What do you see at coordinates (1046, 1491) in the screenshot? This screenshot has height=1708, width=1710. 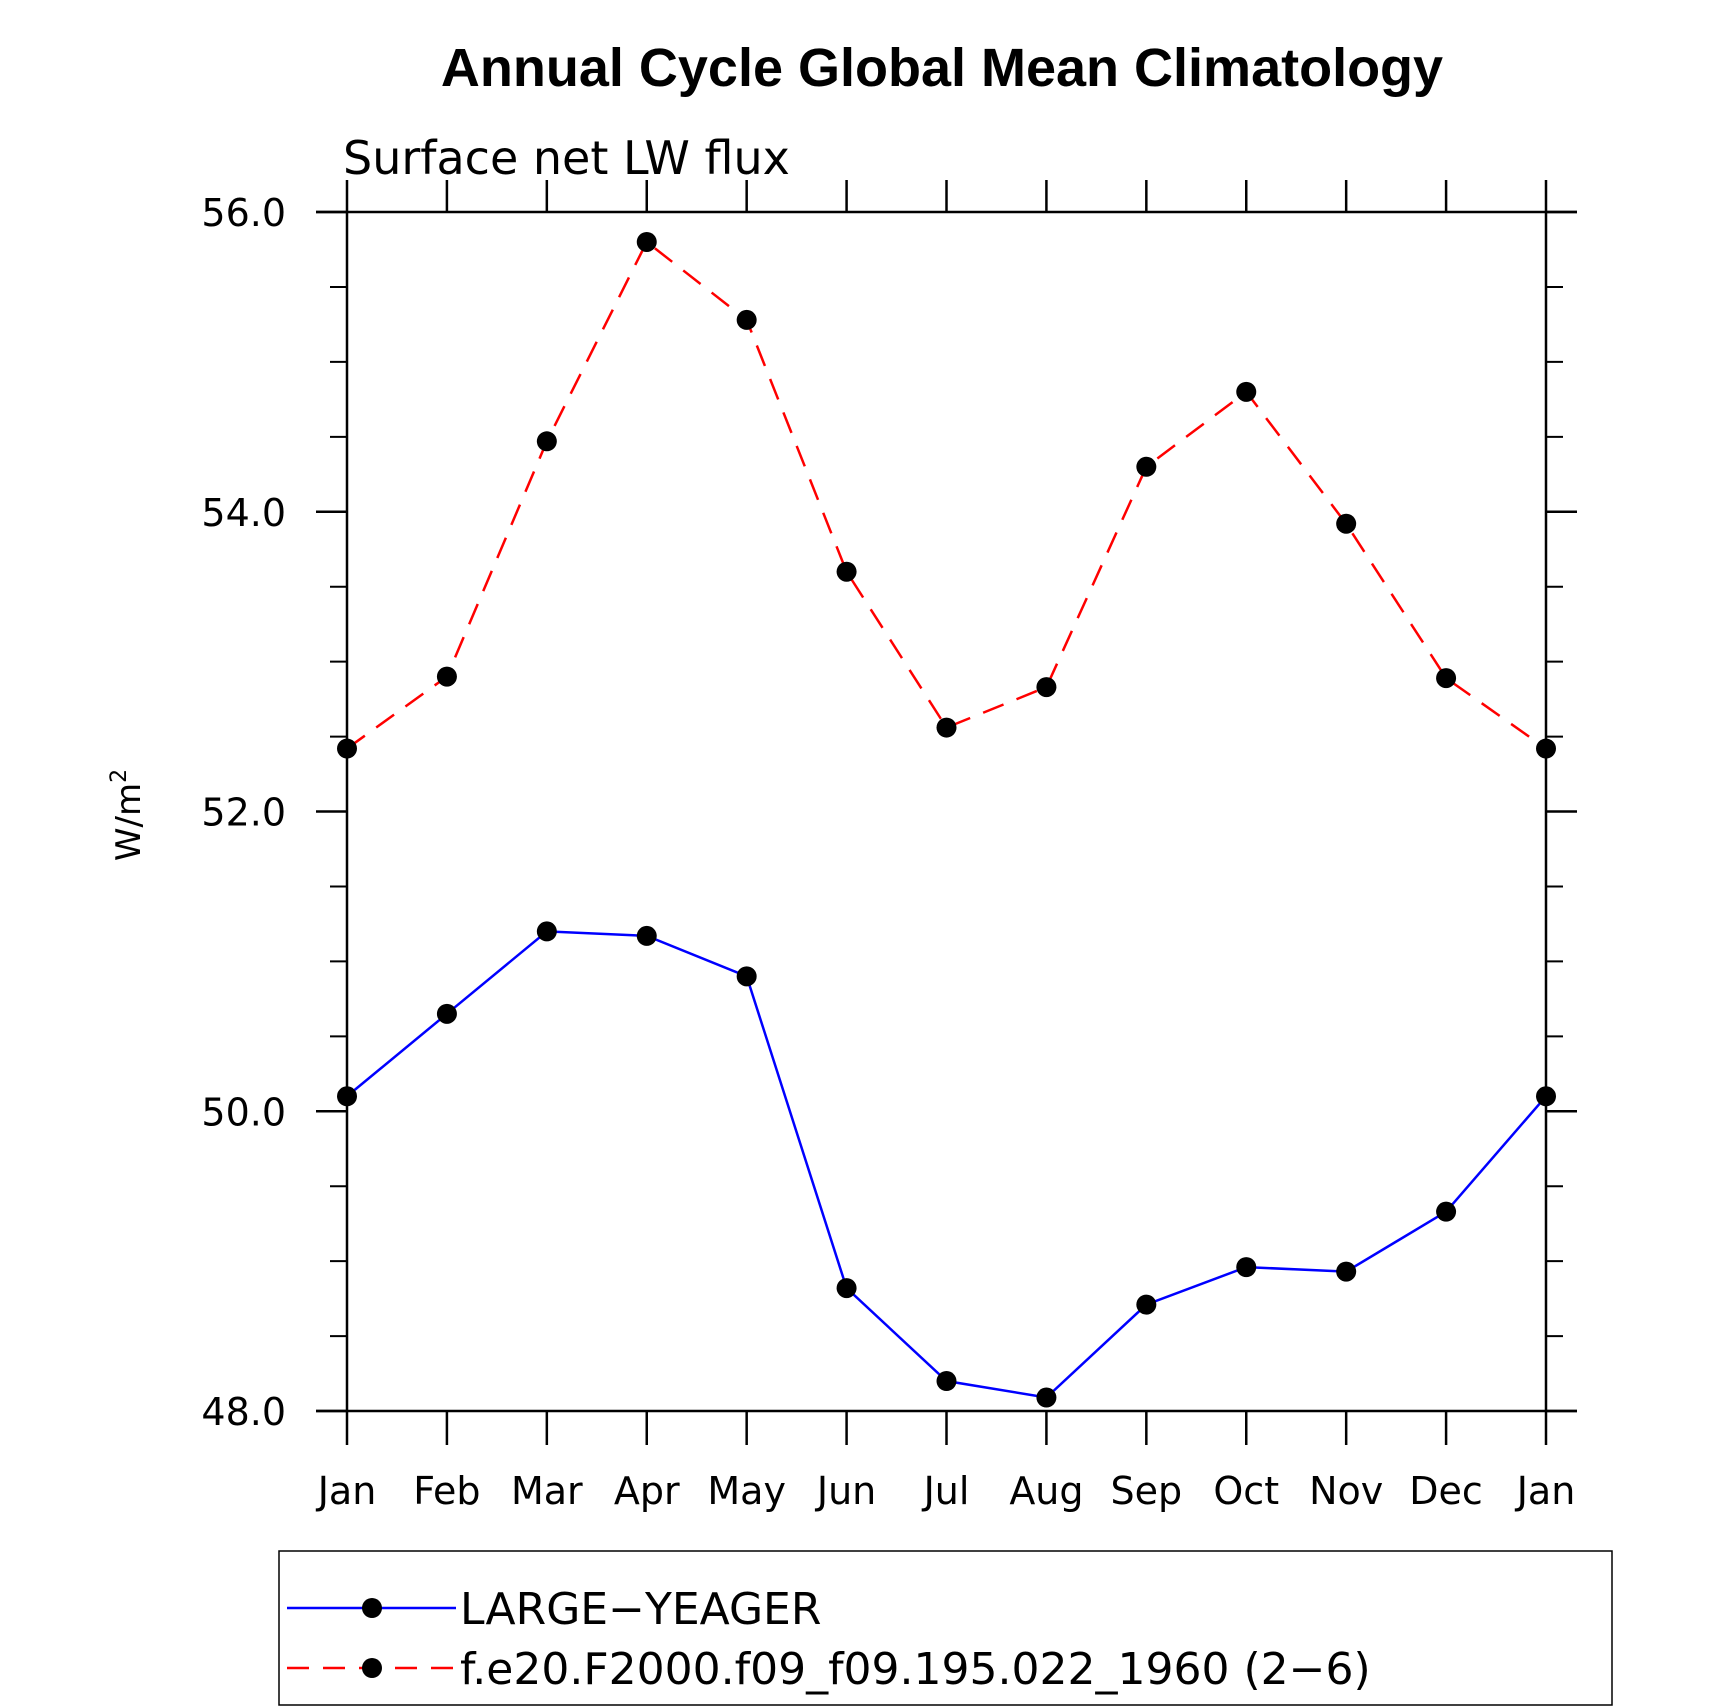 I see `x-tick-label: Aug` at bounding box center [1046, 1491].